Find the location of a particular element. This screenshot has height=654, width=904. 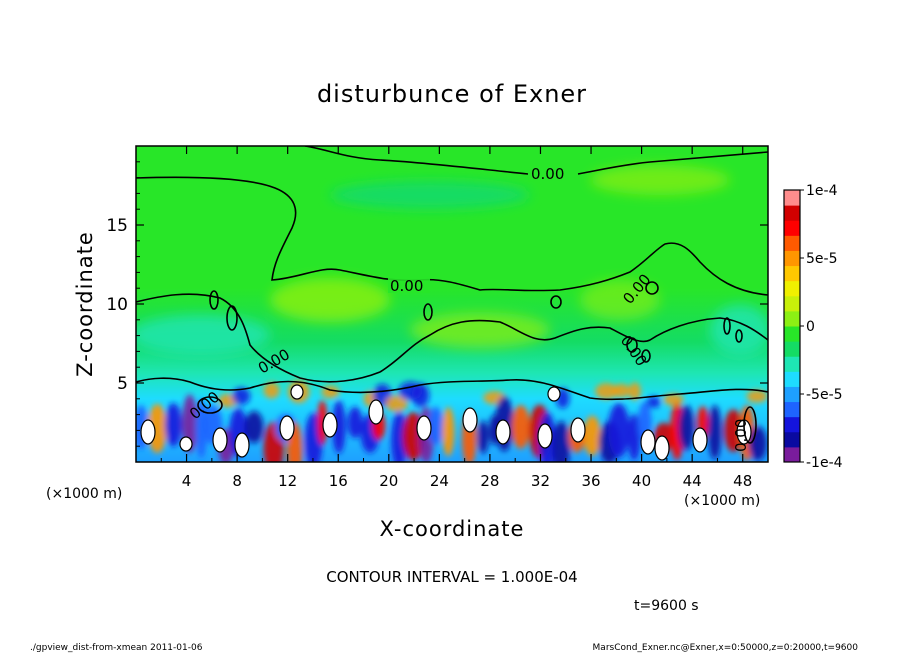

colorbar-tick-label: -1e-4 is located at coordinates (824, 463).